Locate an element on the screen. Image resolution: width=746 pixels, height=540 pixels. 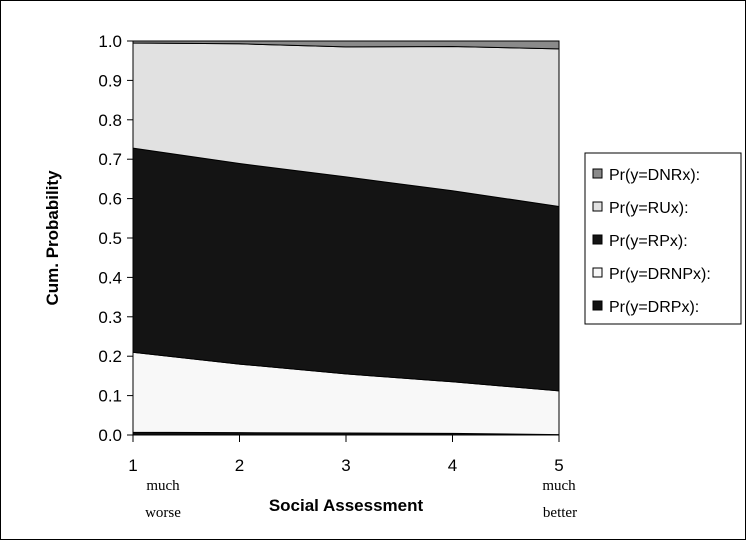
x-tick-label: 5 is located at coordinates (558, 465).